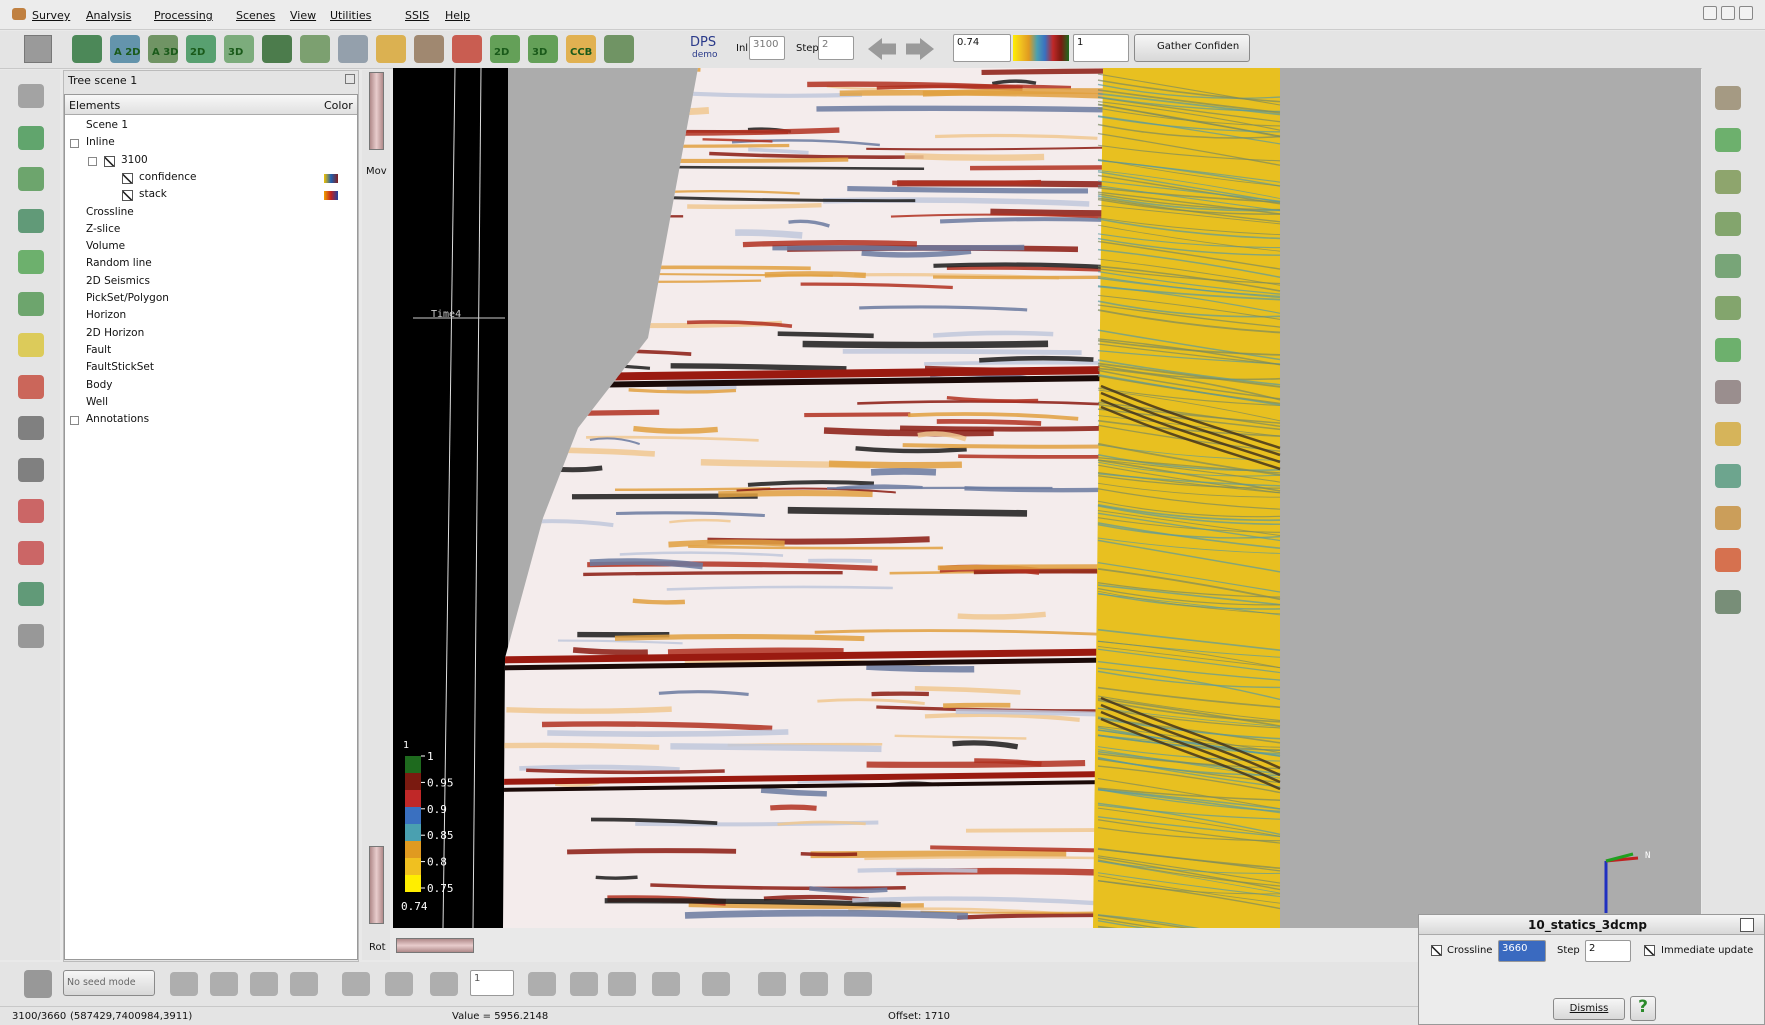 The height and width of the screenshot is (1025, 1765). What do you see at coordinates (417, 15) in the screenshot?
I see `menu-item: SSIS` at bounding box center [417, 15].